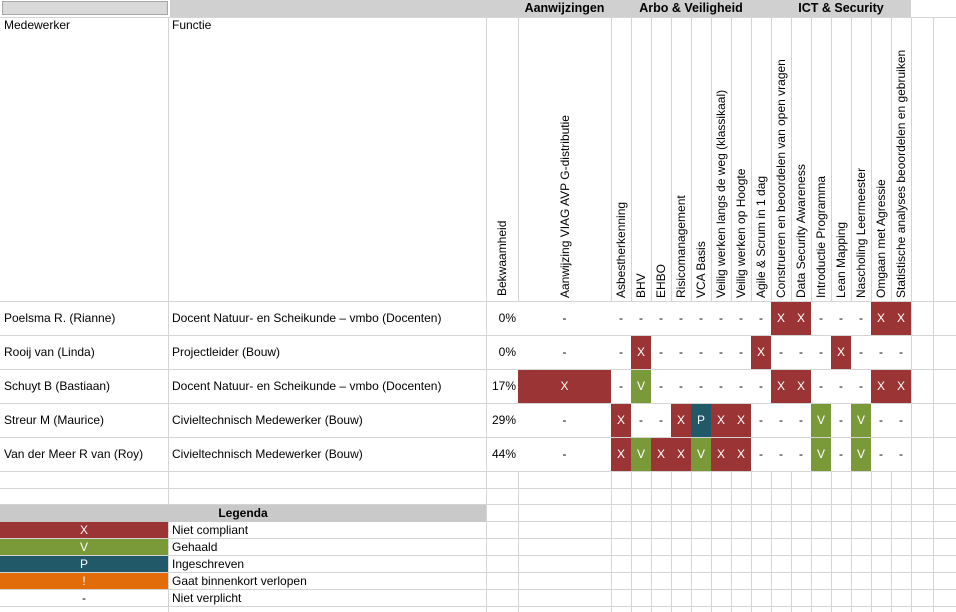 This screenshot has height=612, width=956. Describe the element at coordinates (57, 386) in the screenshot. I see `employee-name: Schuyt B (Bastiaan)` at that location.